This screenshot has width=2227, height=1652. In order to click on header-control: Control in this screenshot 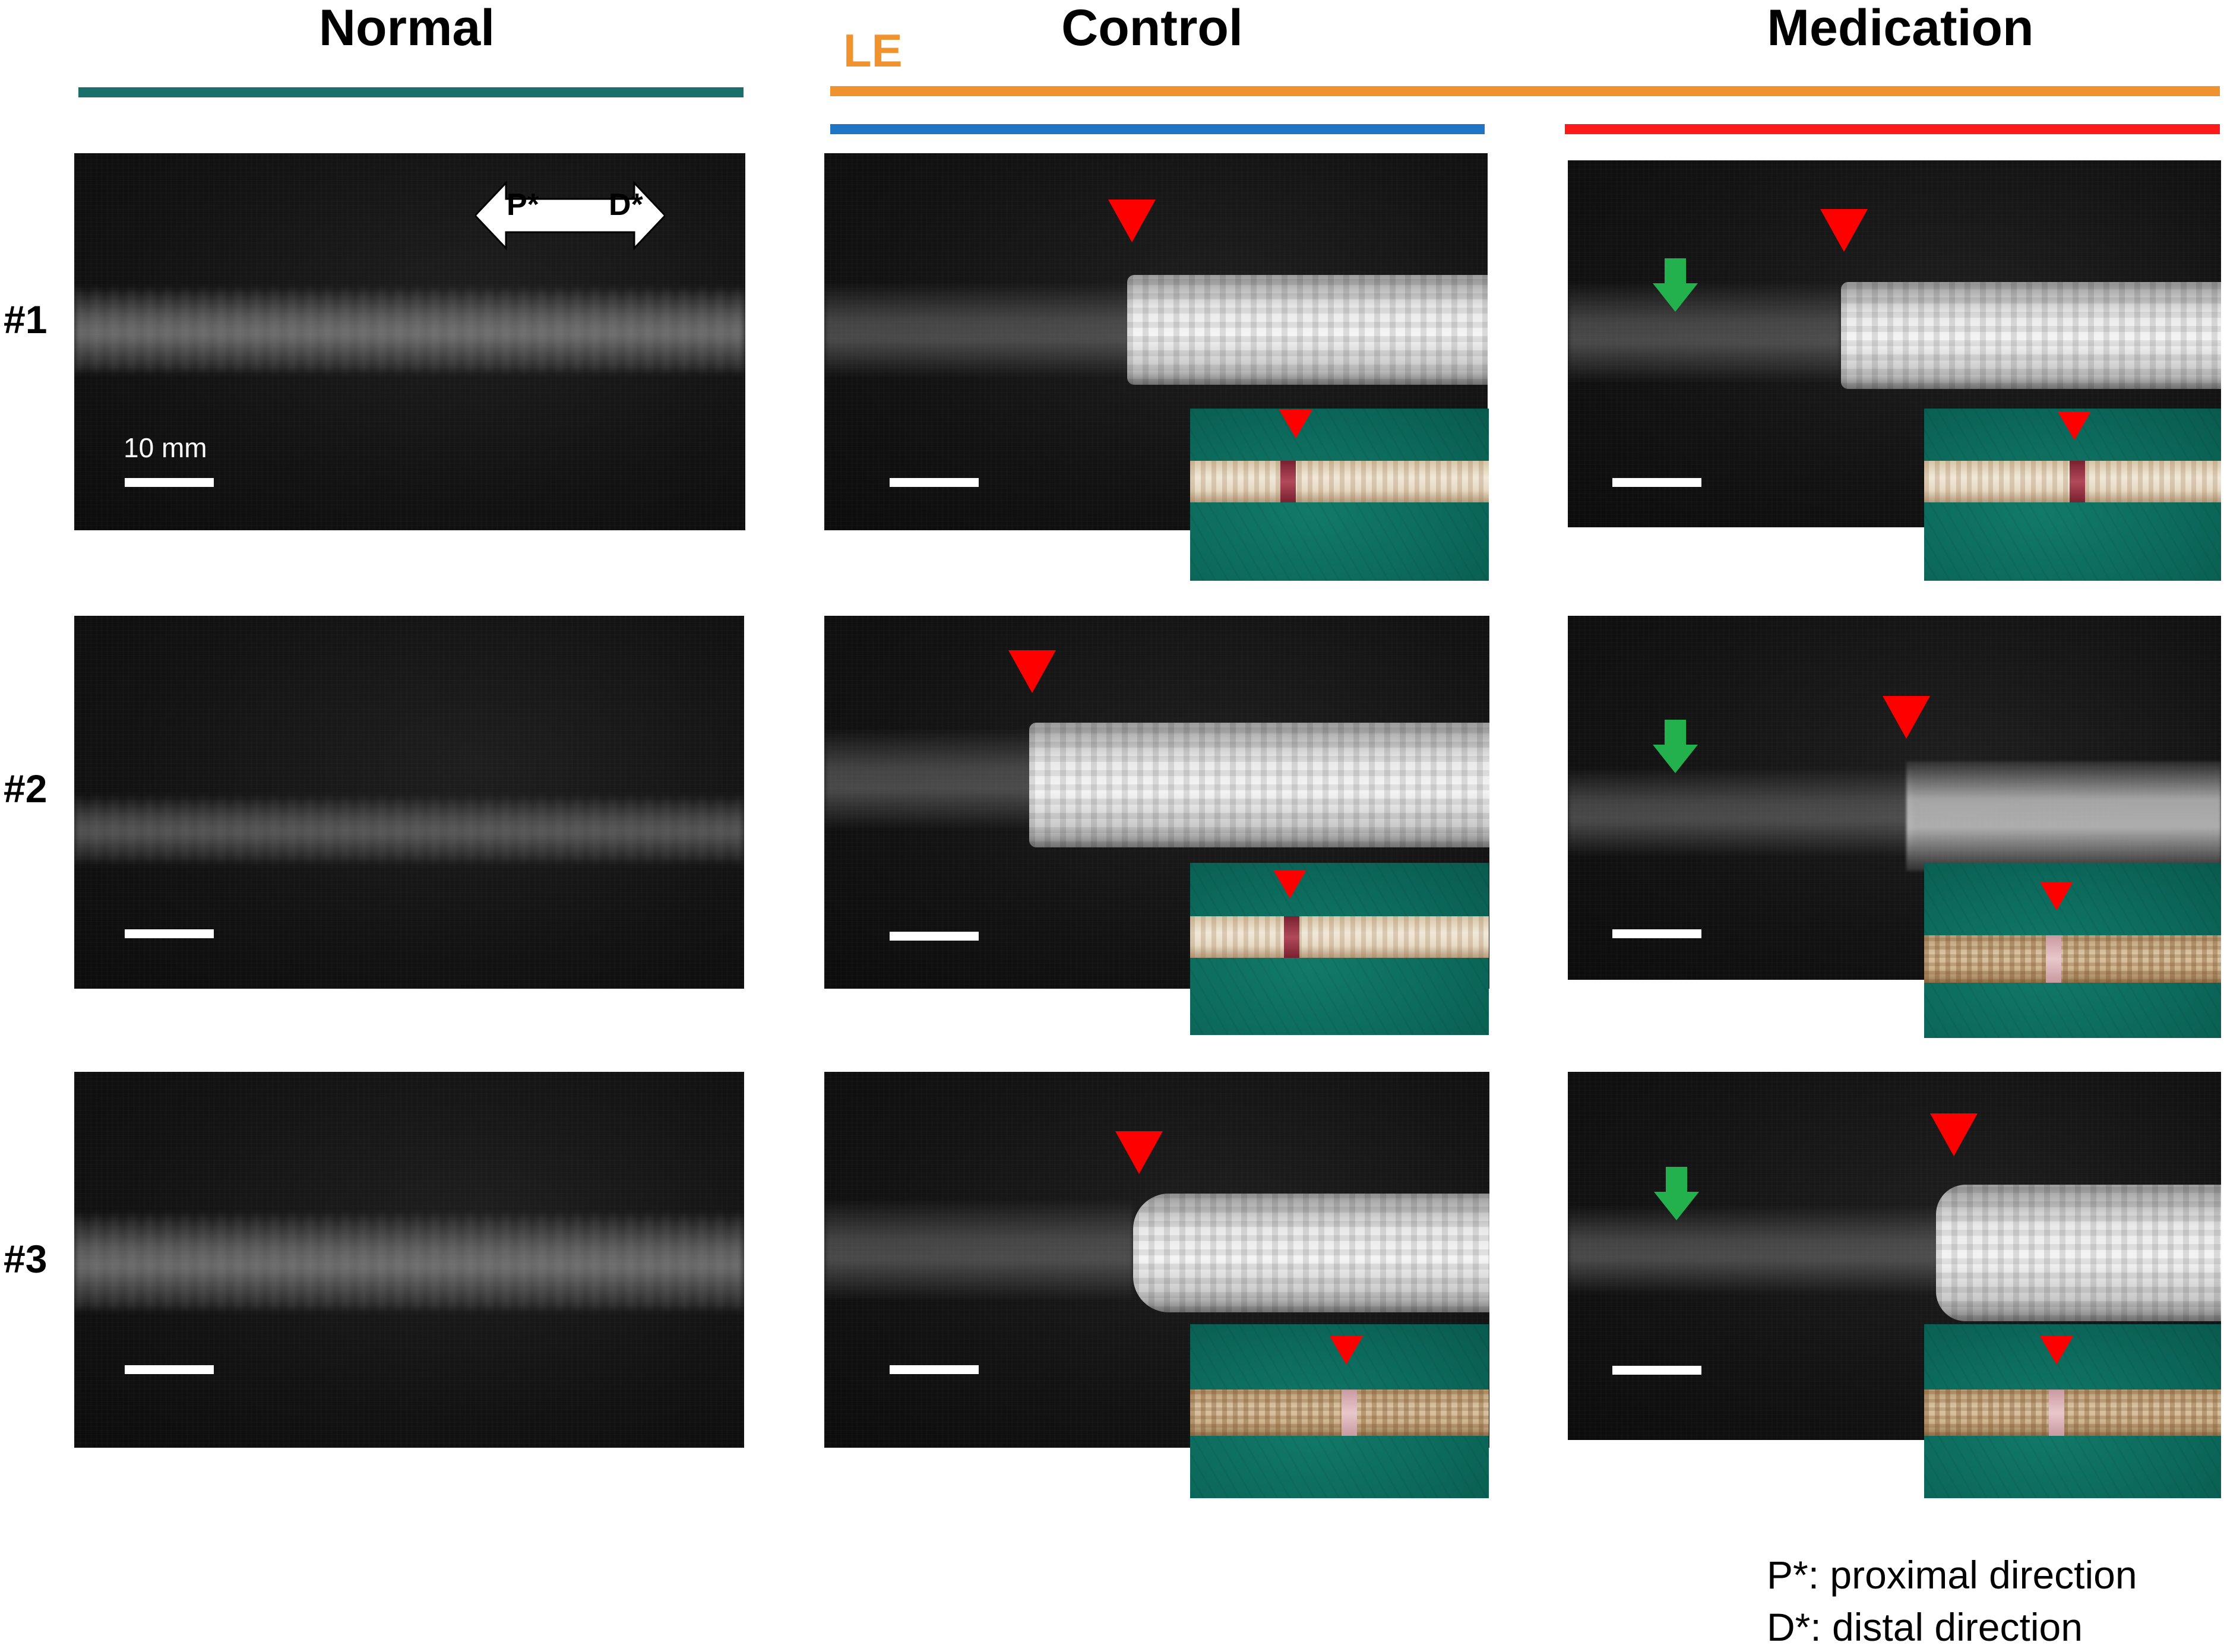, I will do `click(1152, 28)`.